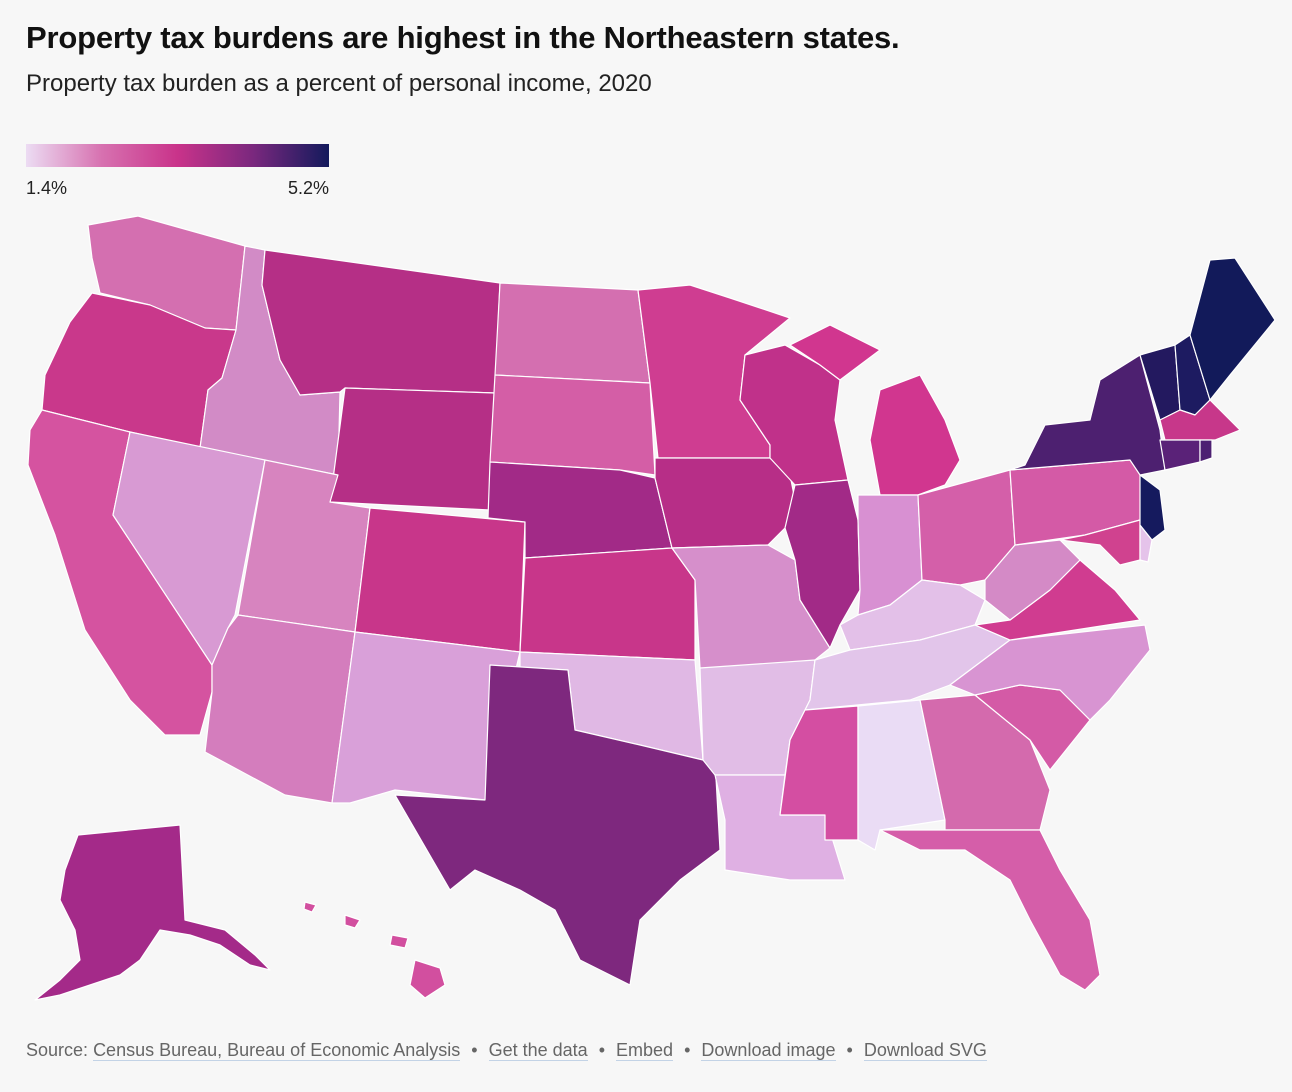 This screenshot has width=1292, height=1092. I want to click on state-missouri, so click(751, 608).